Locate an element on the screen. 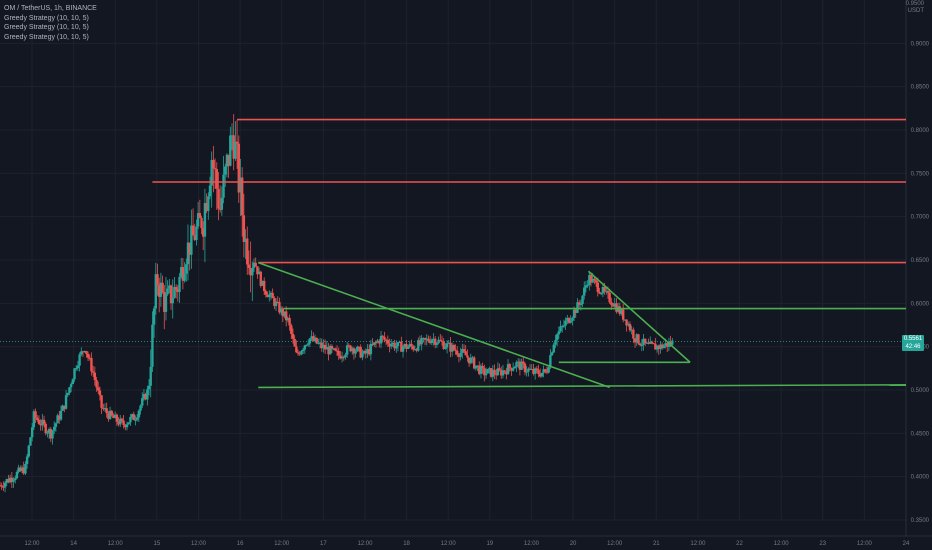  y-tick-label: 0.8000 is located at coordinates (920, 131).